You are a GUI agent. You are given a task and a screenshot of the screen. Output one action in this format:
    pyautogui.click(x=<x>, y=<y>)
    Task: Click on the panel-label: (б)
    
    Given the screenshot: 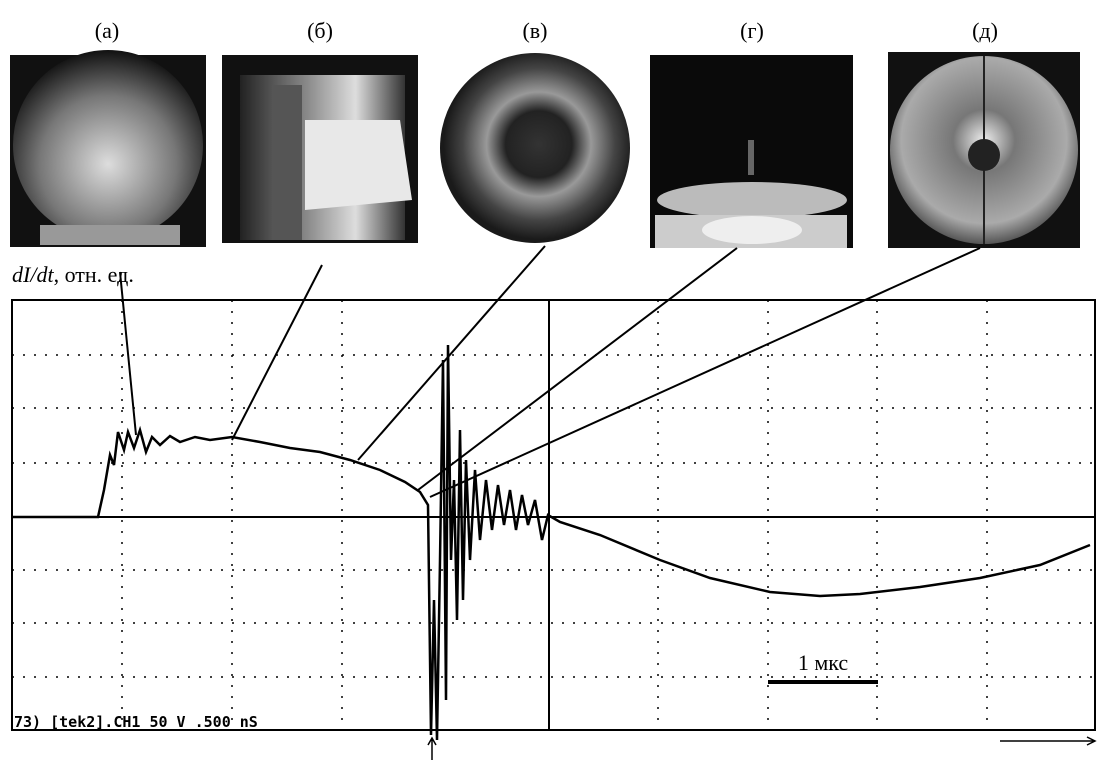 What is the action you would take?
    pyautogui.click(x=320, y=30)
    